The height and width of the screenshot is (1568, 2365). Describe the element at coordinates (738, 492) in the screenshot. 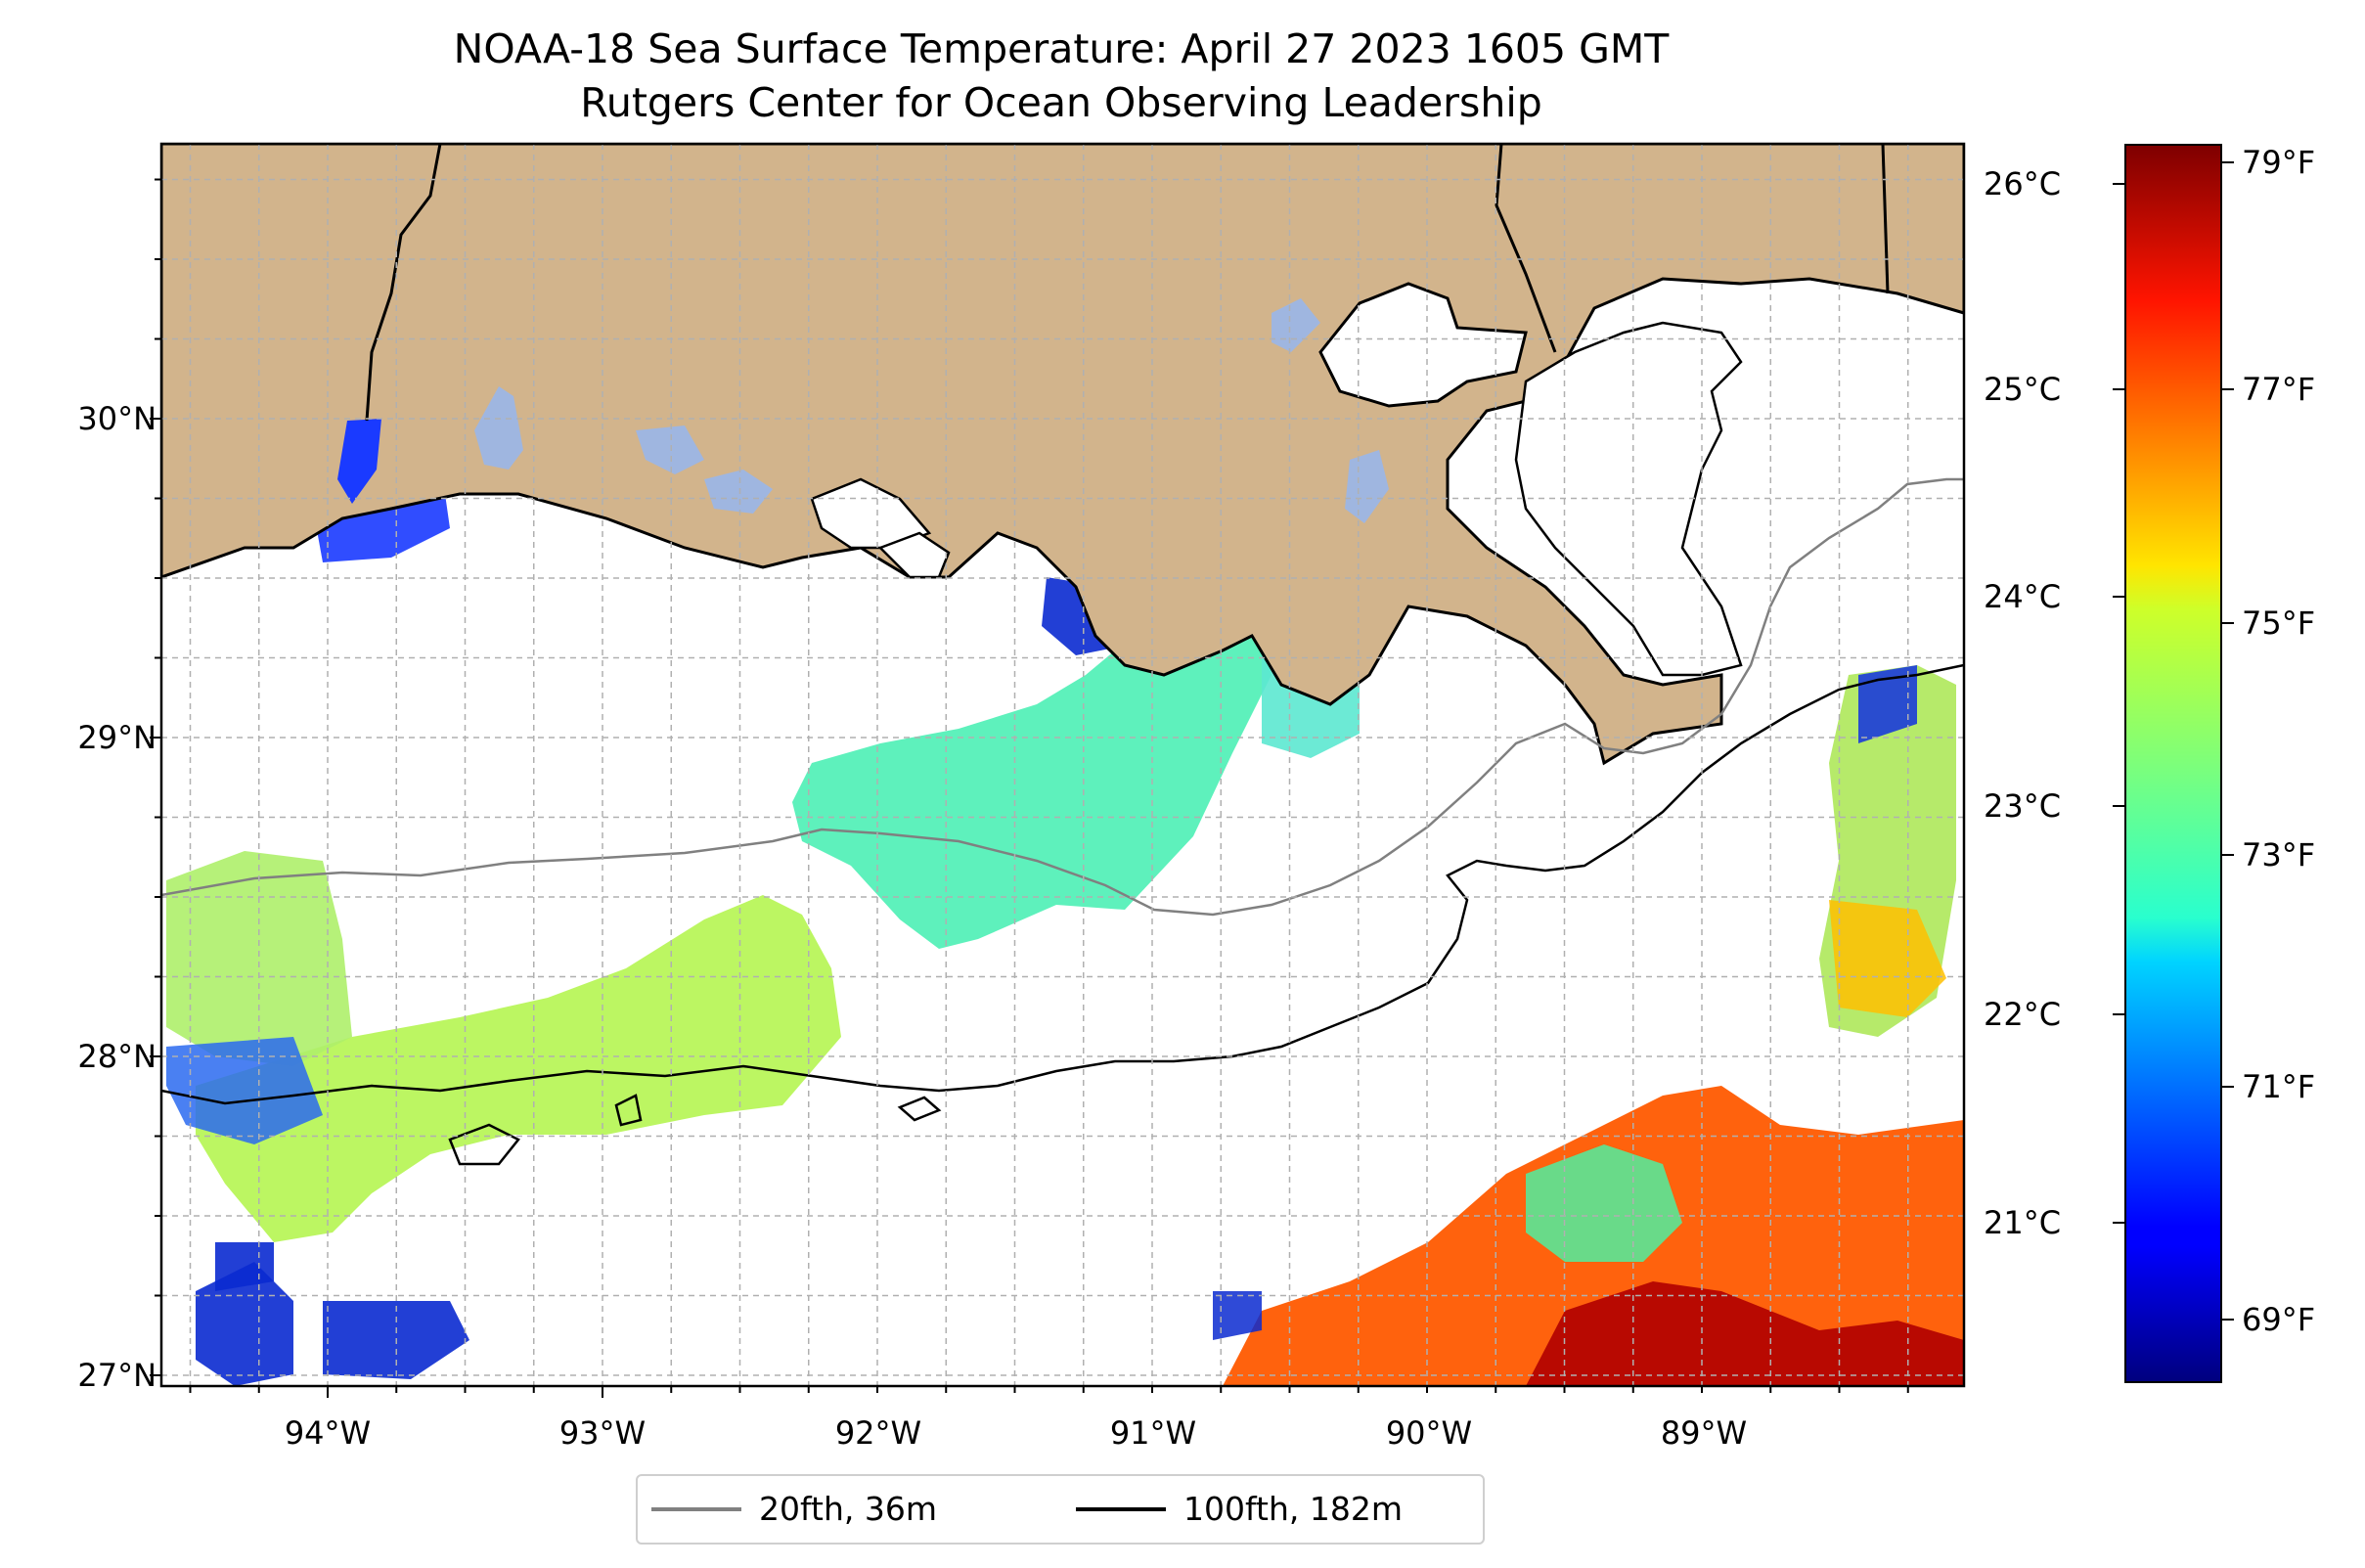

I see `lake-white` at that location.